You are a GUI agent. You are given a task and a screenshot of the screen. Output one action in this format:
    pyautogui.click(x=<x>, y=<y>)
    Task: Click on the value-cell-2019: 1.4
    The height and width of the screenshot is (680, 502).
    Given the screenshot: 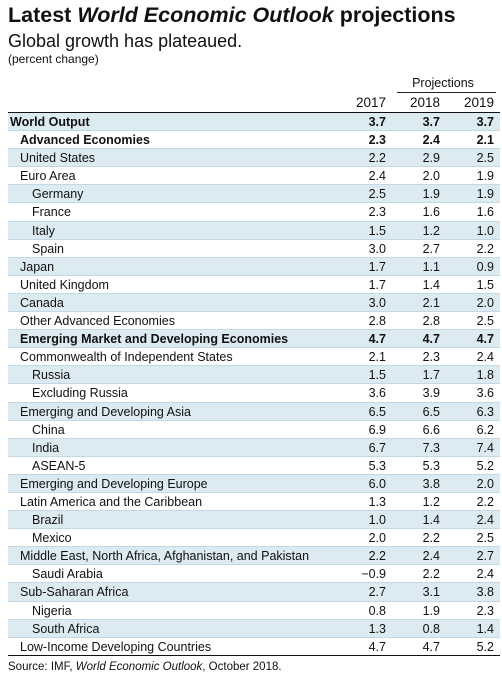 What is the action you would take?
    pyautogui.click(x=485, y=628)
    